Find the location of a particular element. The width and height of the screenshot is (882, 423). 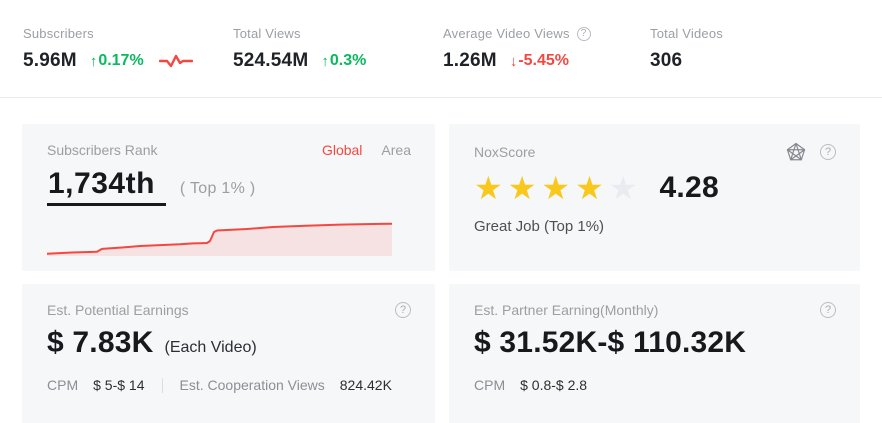

stat-total-views-delta-value: 0.3% is located at coordinates (348, 60).